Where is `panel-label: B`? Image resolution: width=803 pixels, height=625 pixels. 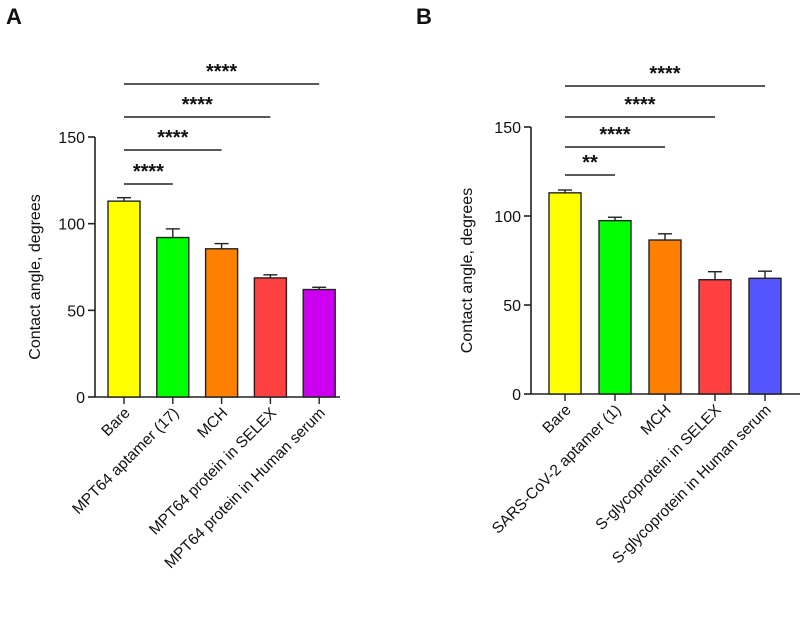
panel-label: B is located at coordinates (424, 16).